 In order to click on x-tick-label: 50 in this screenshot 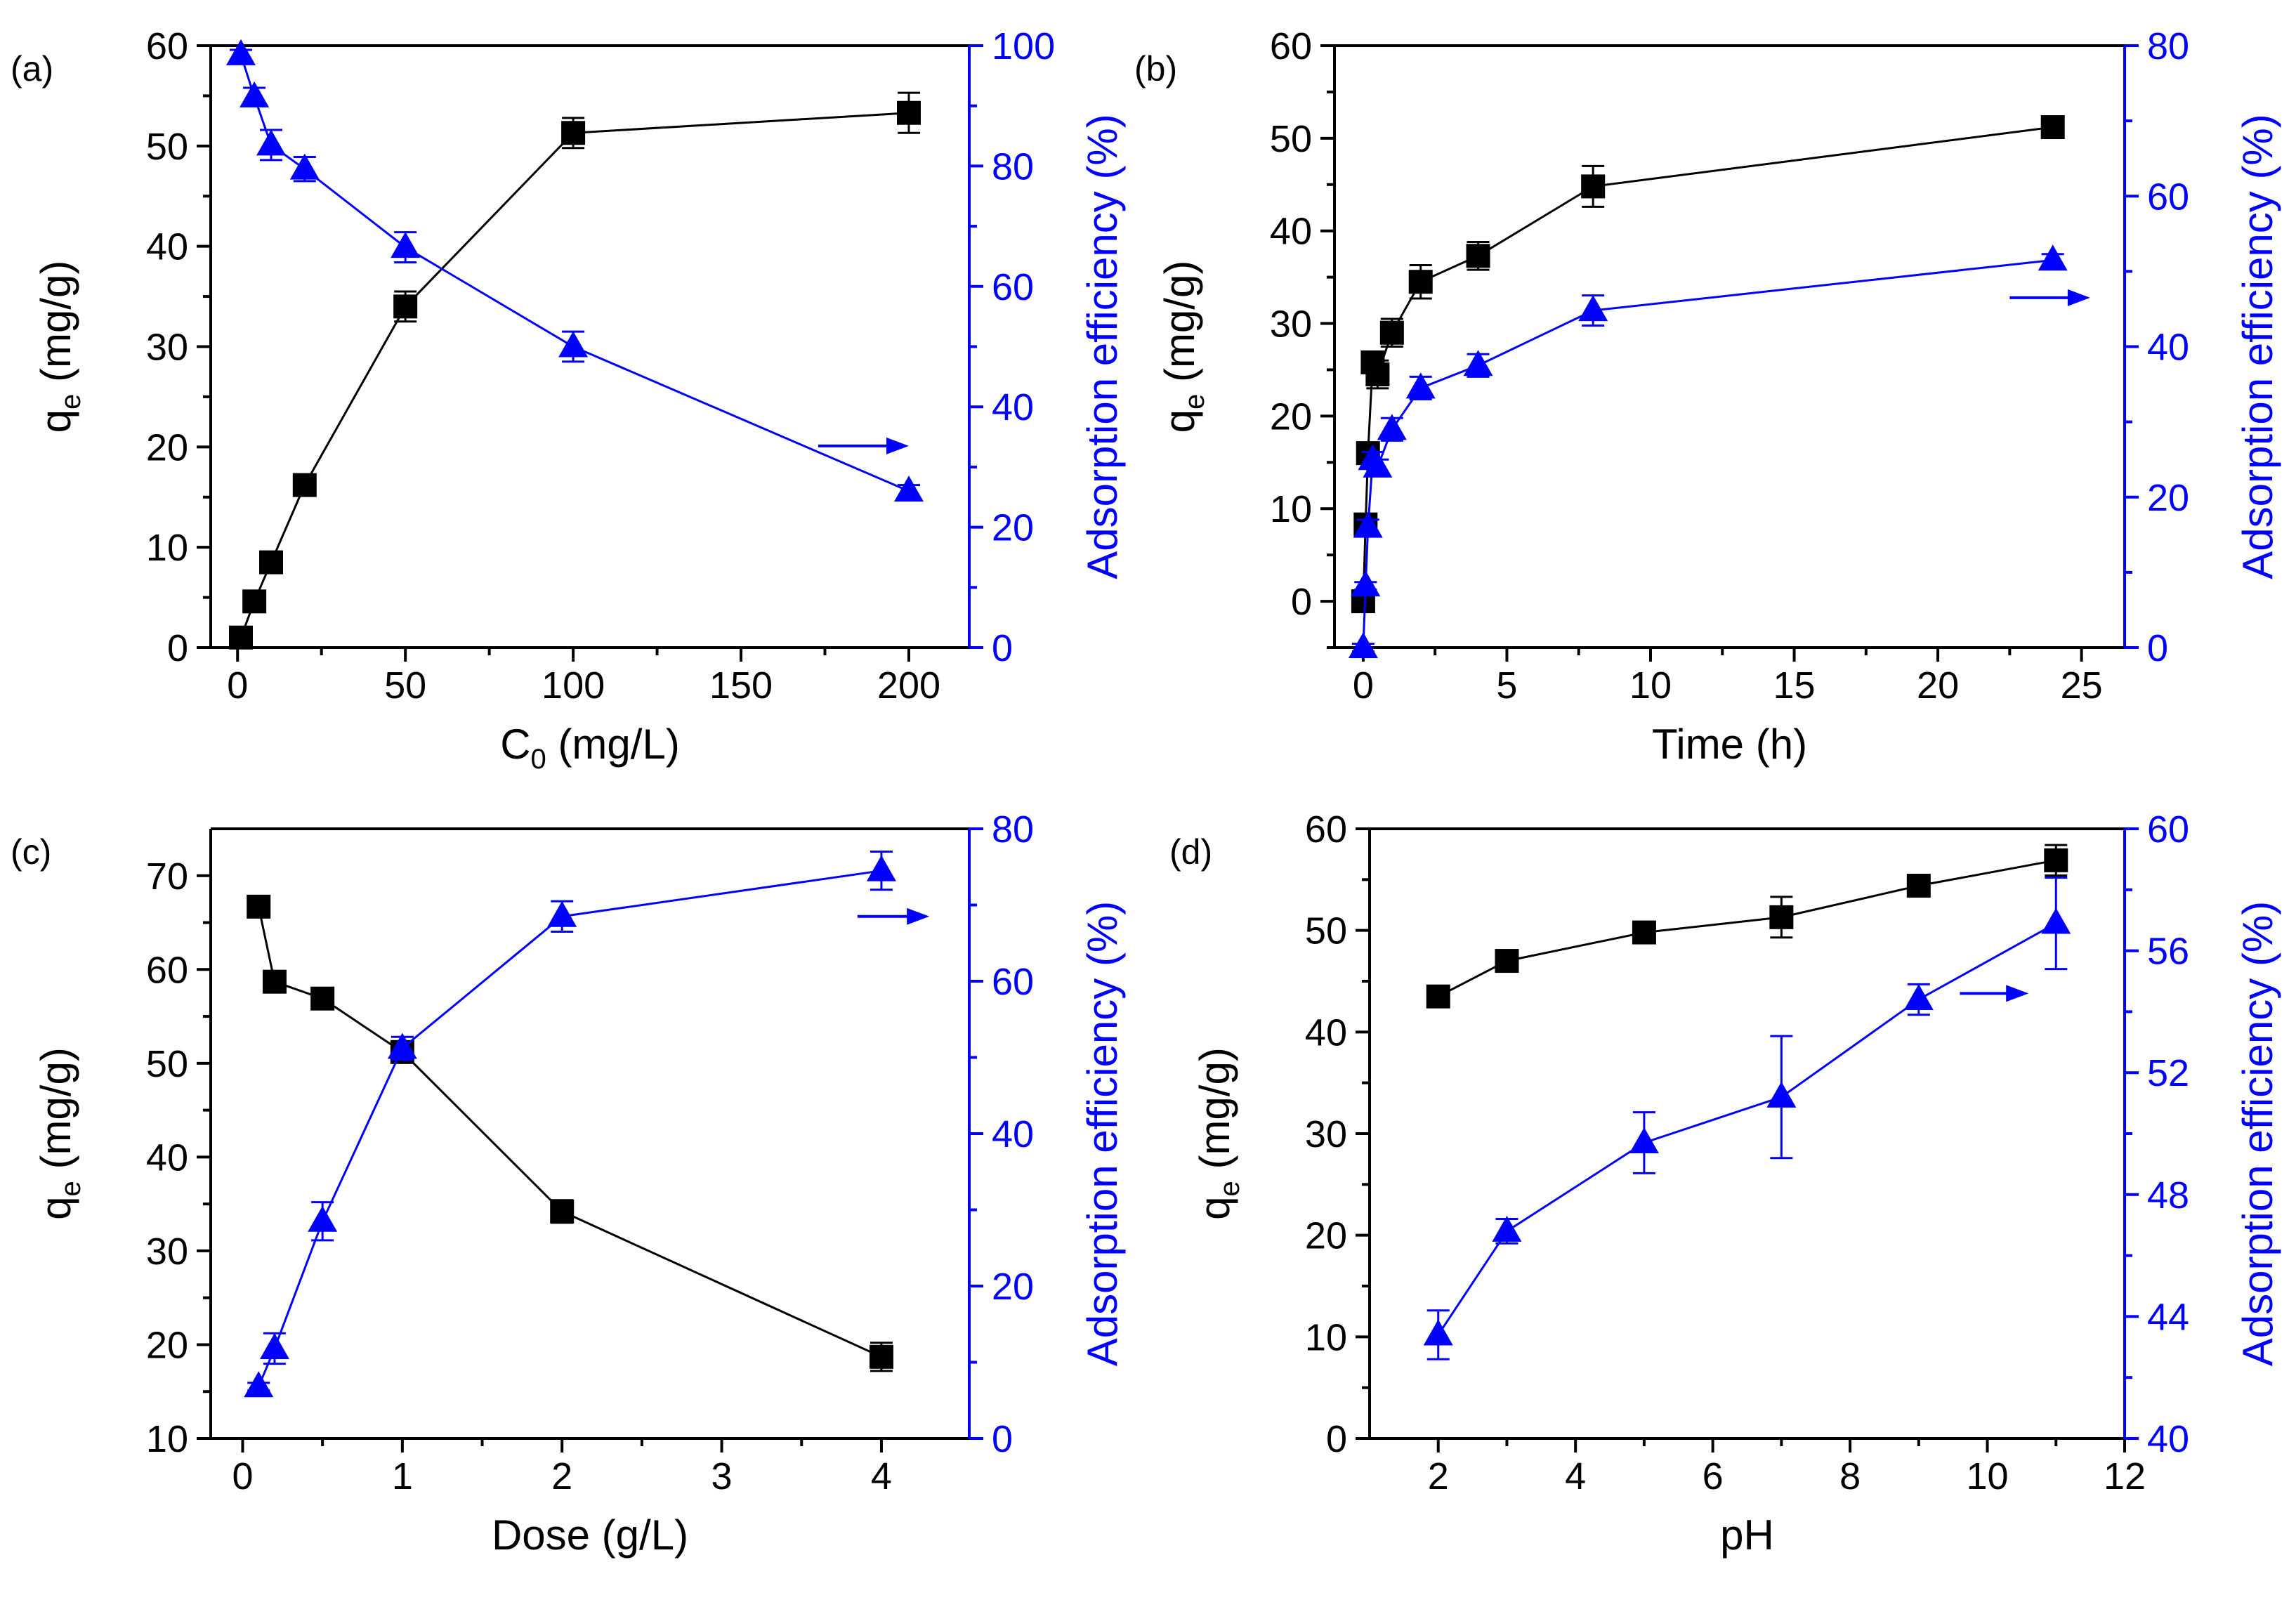, I will do `click(405, 685)`.